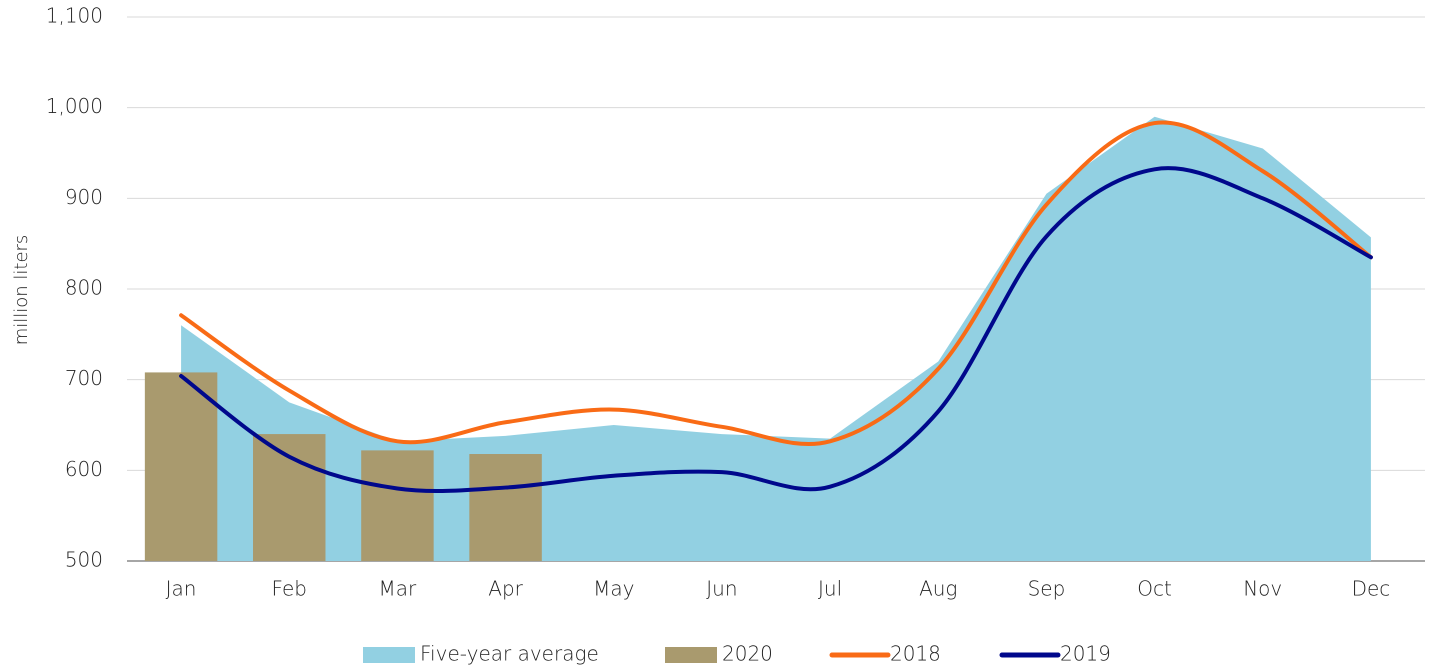 The height and width of the screenshot is (670, 1433). Describe the element at coordinates (721, 589) in the screenshot. I see `x-tick-label: Jun` at that location.